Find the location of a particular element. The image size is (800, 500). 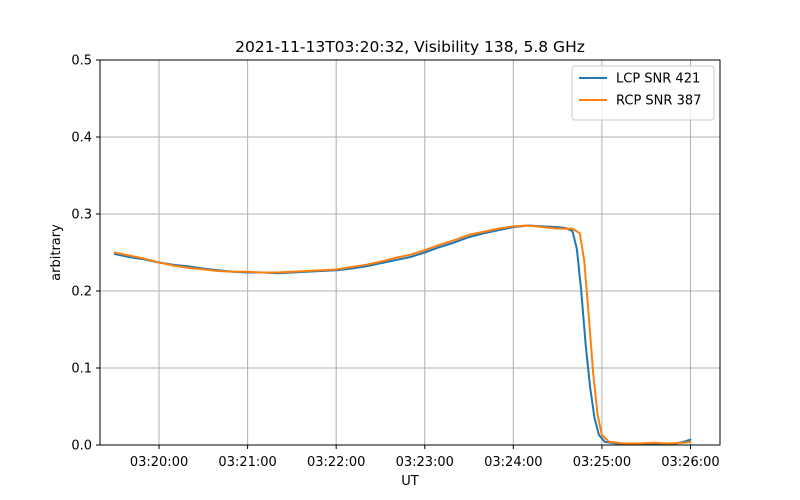

y-tick-label: 0.3 is located at coordinates (81, 215).